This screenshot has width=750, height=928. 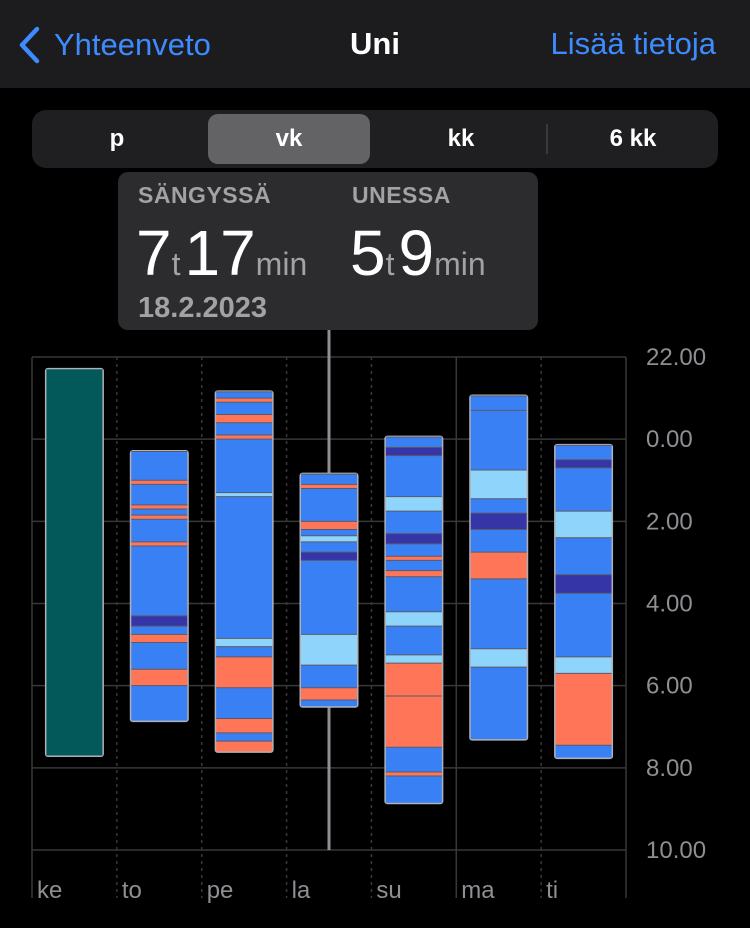 What do you see at coordinates (552, 890) in the screenshot?
I see `x-tick-label: ti` at bounding box center [552, 890].